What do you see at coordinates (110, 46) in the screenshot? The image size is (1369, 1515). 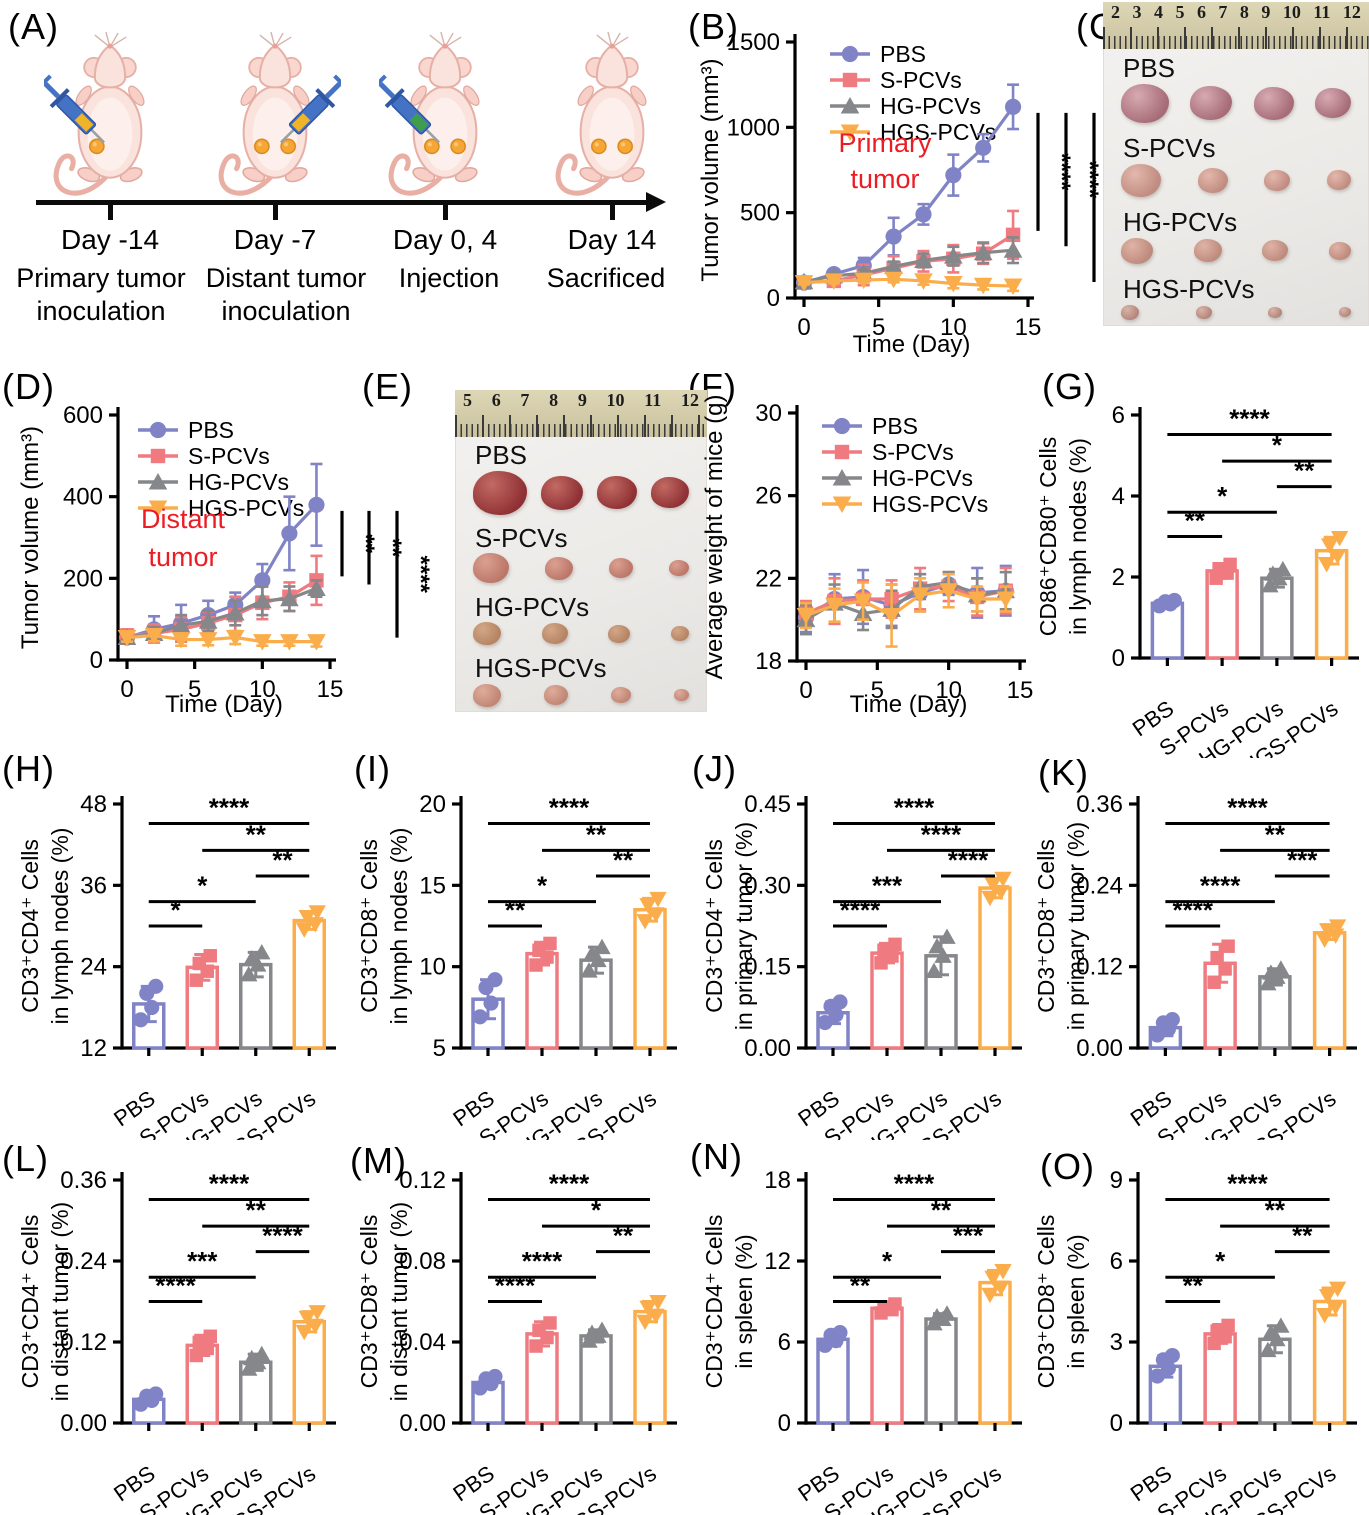 I see `mouse-nose` at bounding box center [110, 46].